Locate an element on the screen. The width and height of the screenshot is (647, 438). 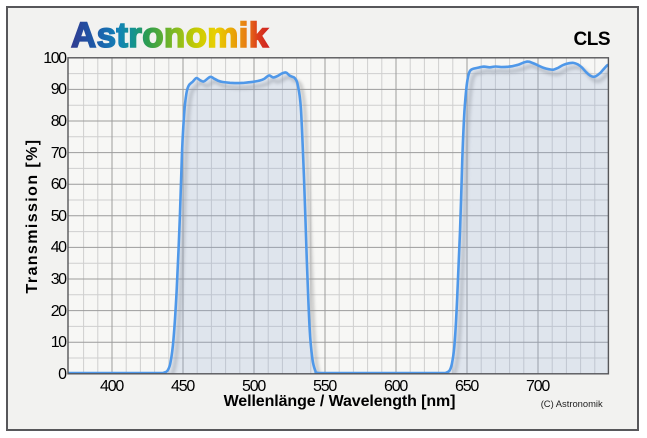
svg-text: Astronomik is located at coordinates (170, 35).